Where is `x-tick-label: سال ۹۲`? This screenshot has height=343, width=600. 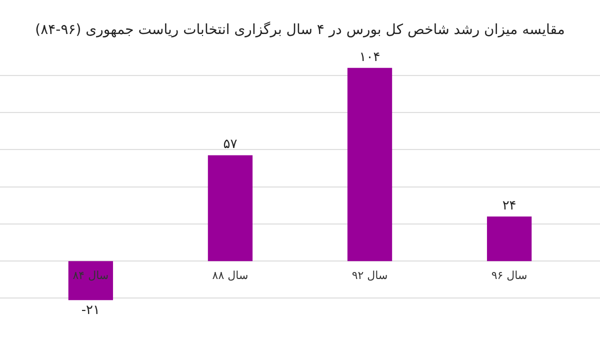
x-tick-label: سال ۹۲ is located at coordinates (370, 275).